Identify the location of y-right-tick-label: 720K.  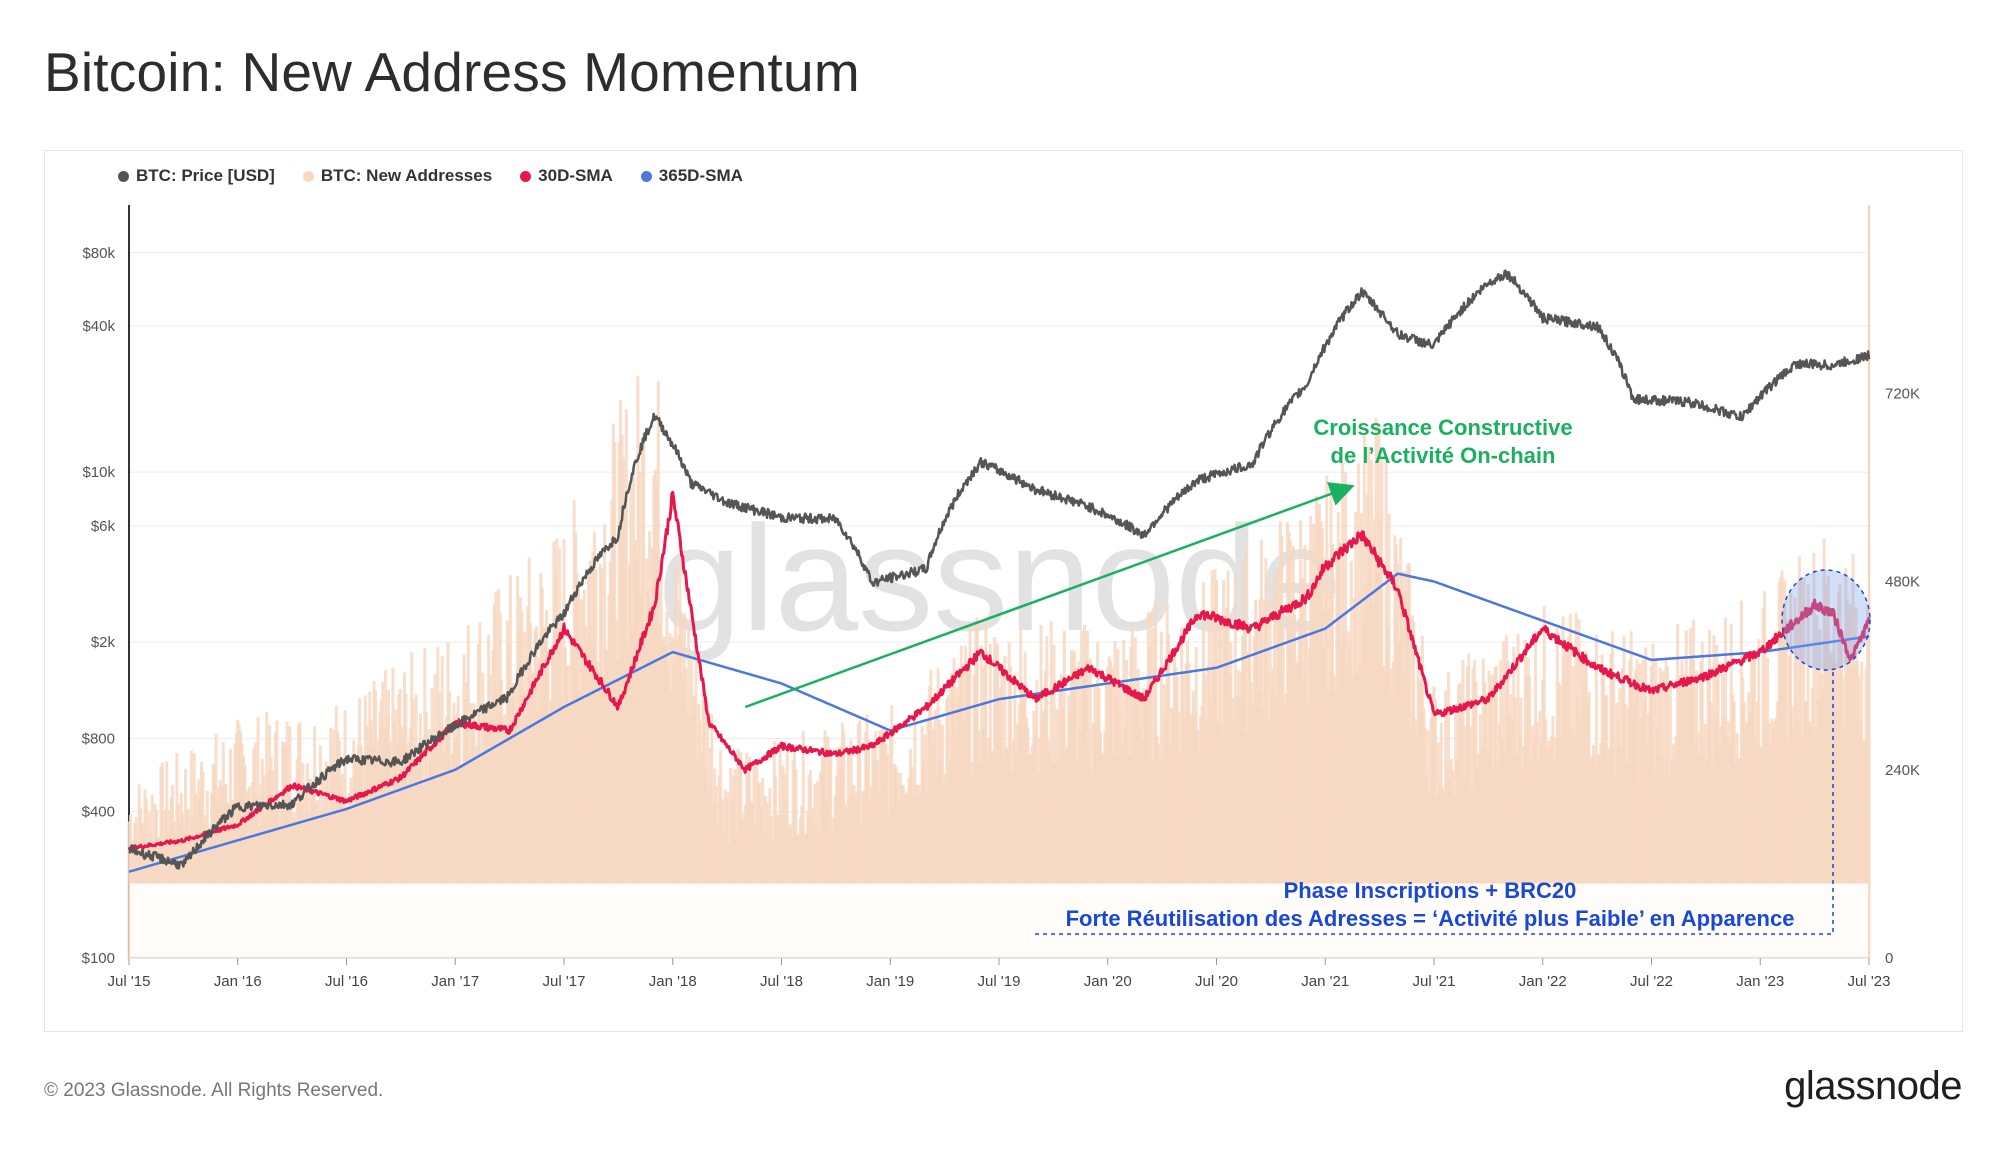
(1902, 393).